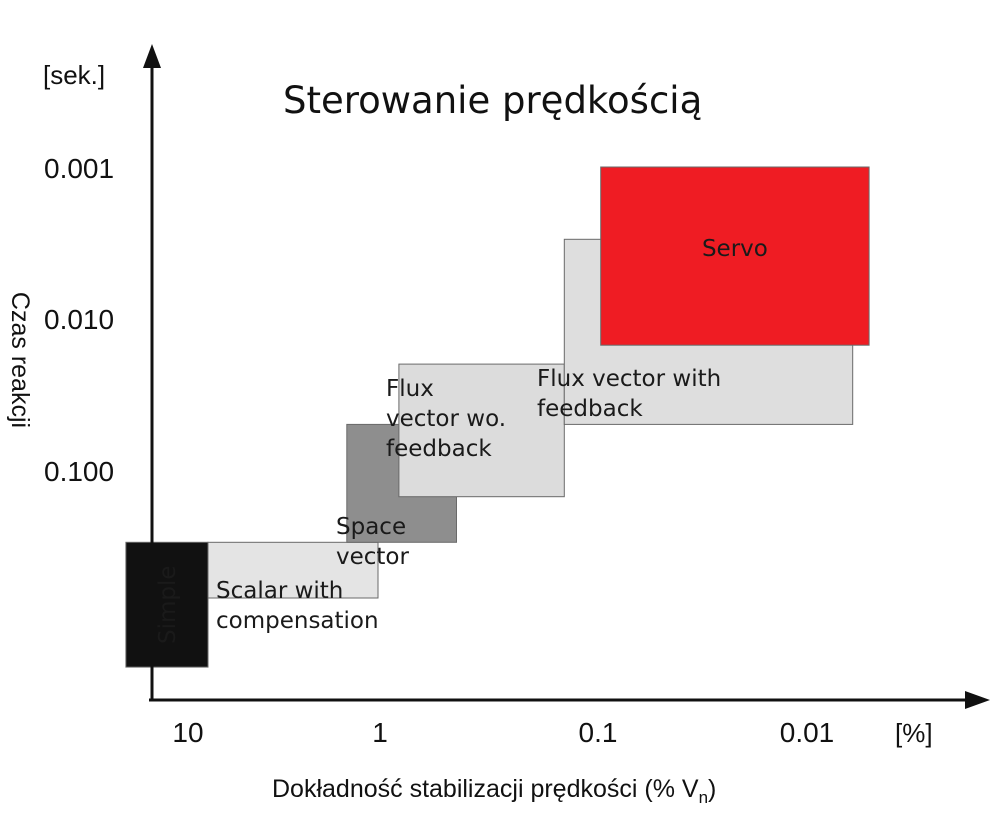 This screenshot has height=828, width=994. I want to click on block-flux-vector-wo-feedback, so click(481, 430).